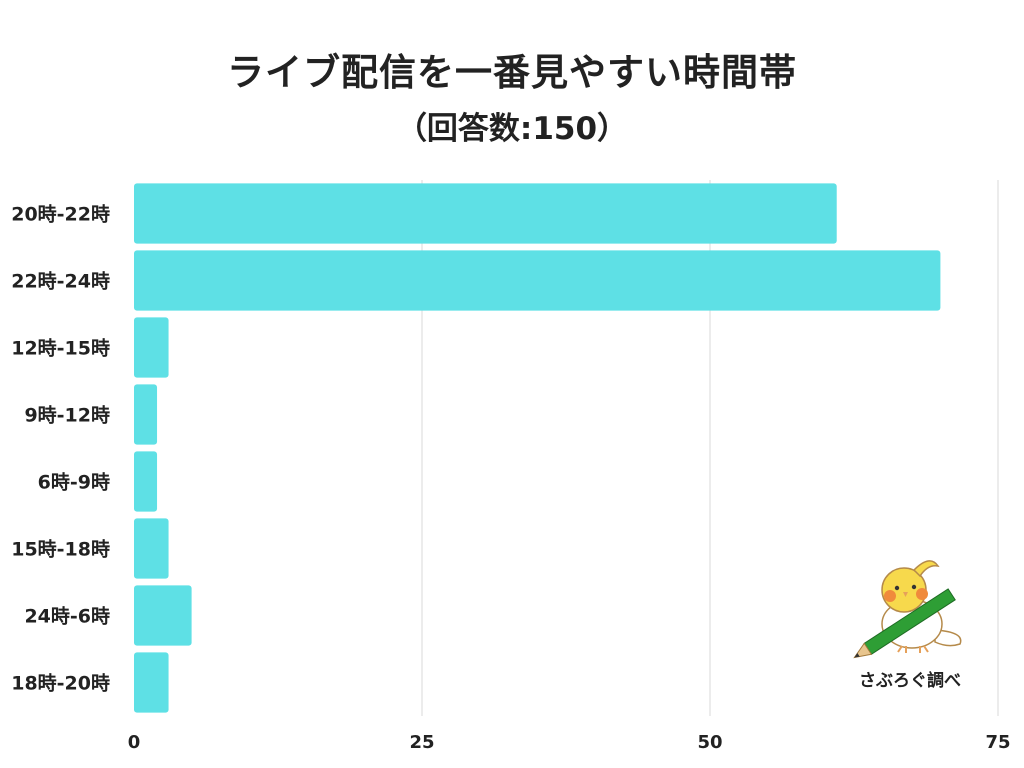  Describe the element at coordinates (60, 282) in the screenshot. I see `category-label: 22時-24時` at that location.